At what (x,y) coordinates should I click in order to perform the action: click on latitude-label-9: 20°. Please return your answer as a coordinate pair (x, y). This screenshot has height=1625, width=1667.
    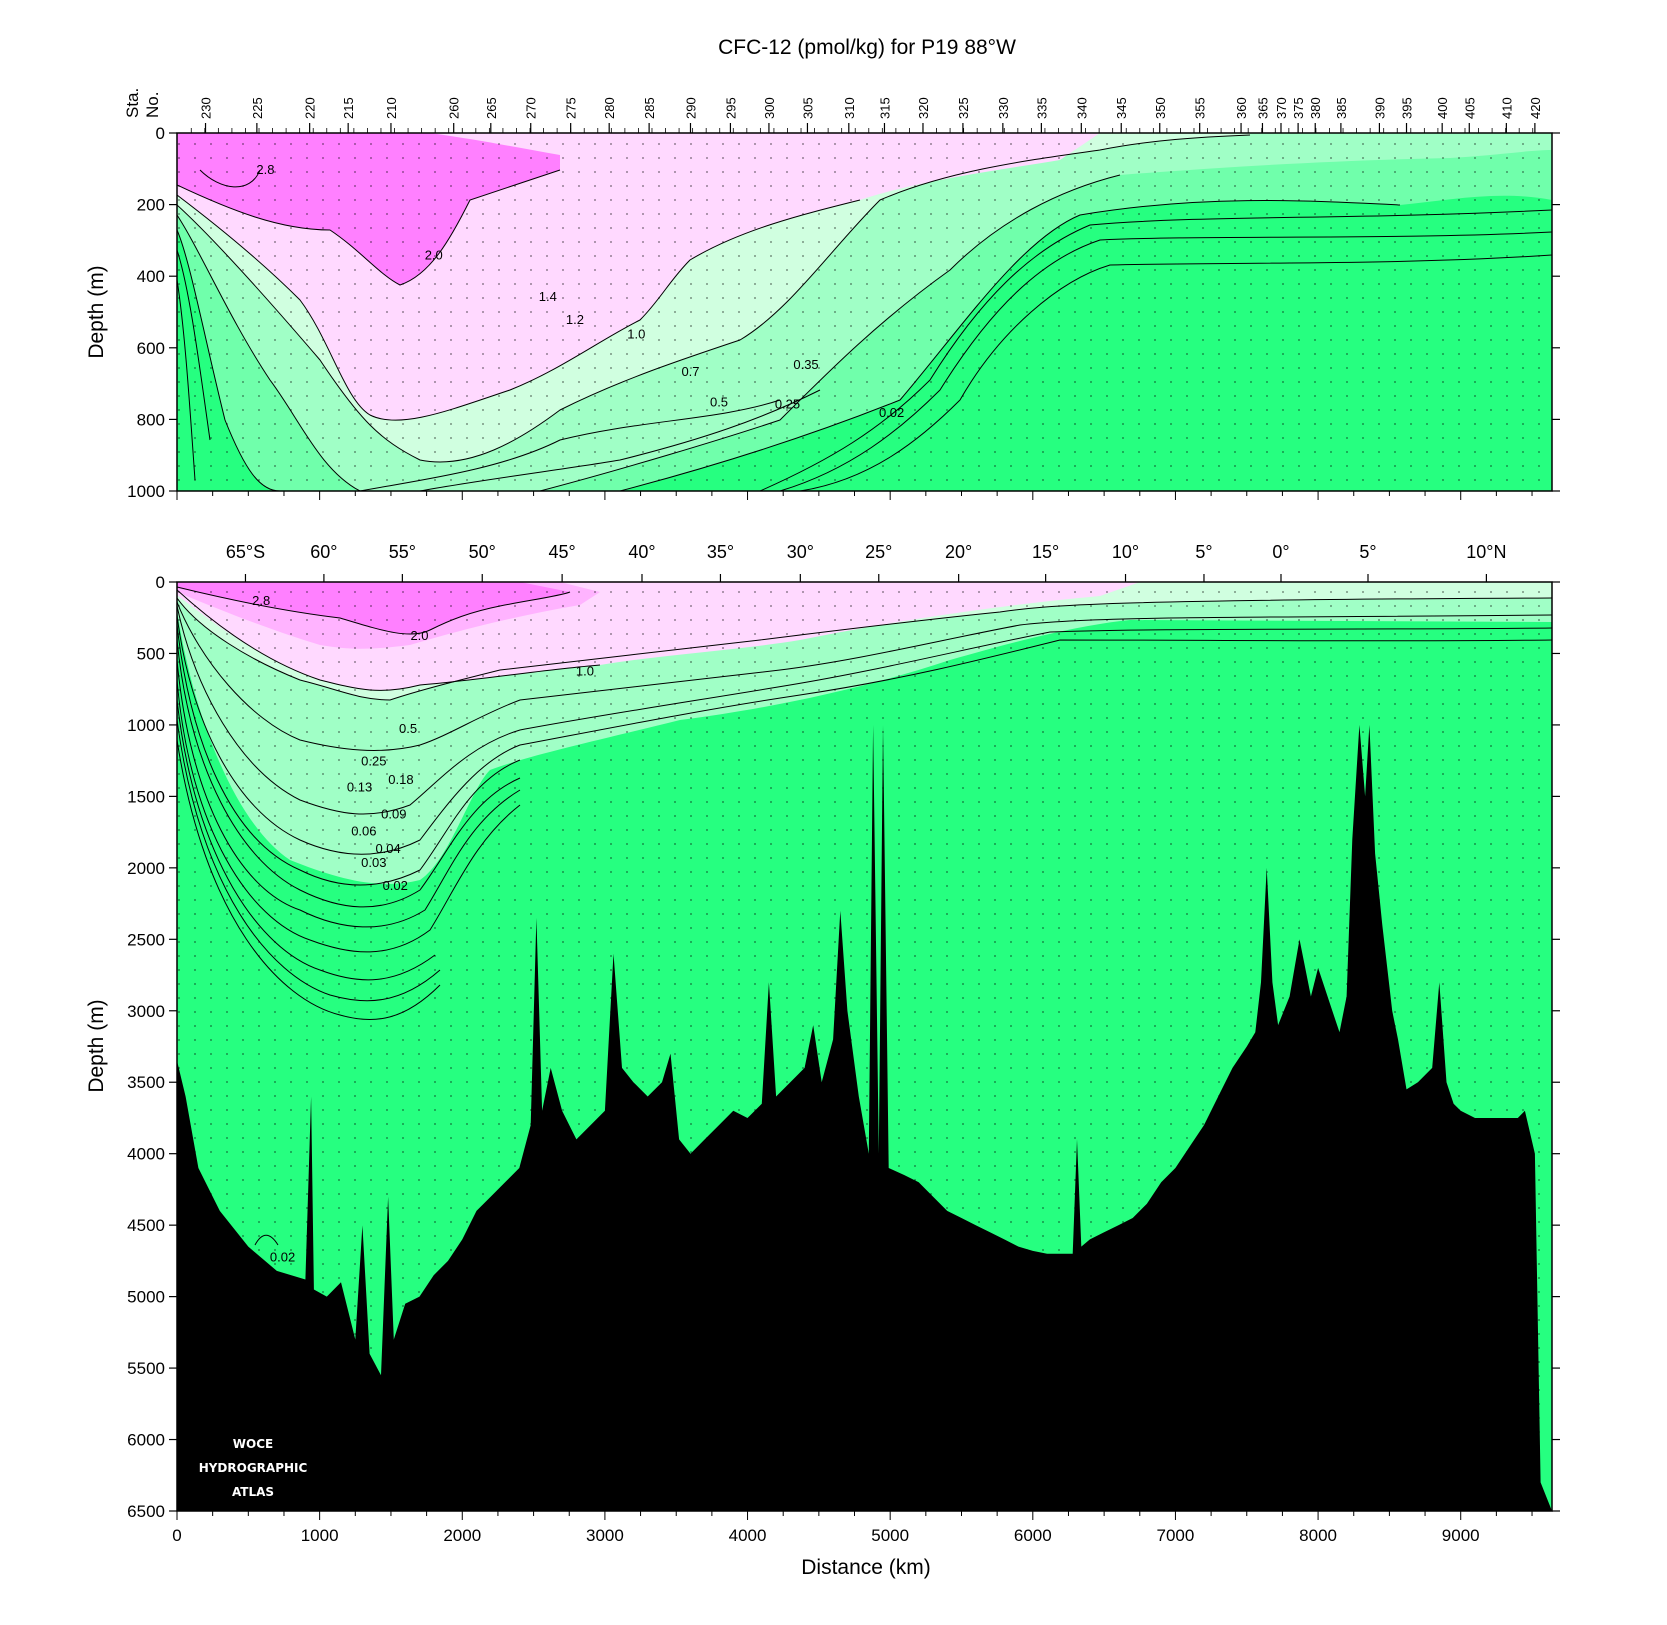
    Looking at the image, I should click on (958, 552).